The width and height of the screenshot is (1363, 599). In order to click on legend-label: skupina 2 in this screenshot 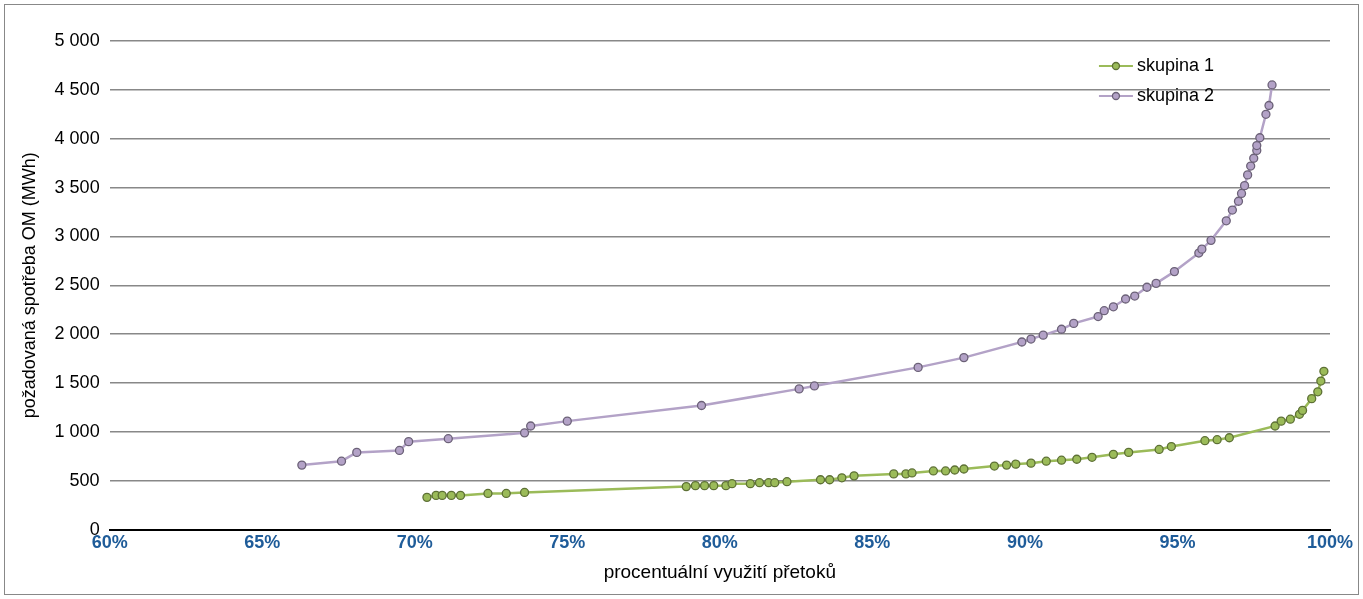, I will do `click(1175, 94)`.